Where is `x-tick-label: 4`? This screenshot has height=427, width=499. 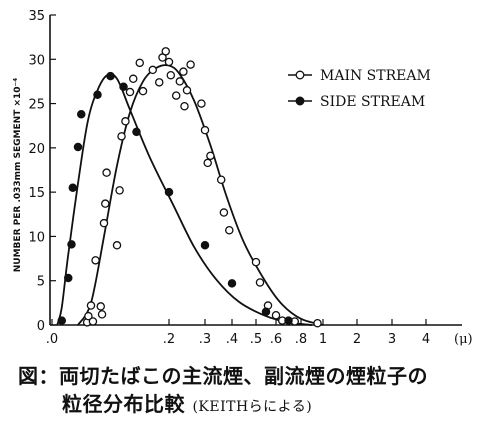 x-tick-label: 4 is located at coordinates (426, 339).